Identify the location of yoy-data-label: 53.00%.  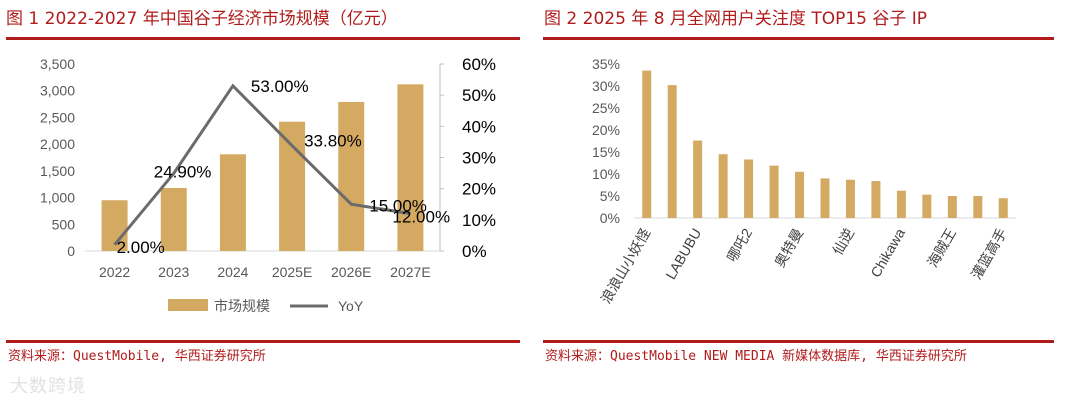
(280, 86).